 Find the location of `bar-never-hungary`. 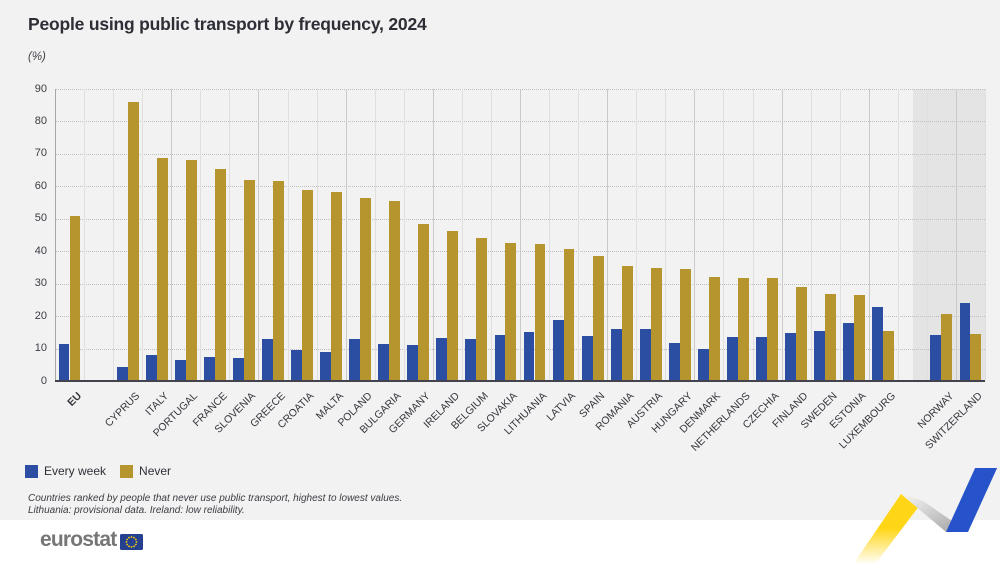

bar-never-hungary is located at coordinates (685, 324).